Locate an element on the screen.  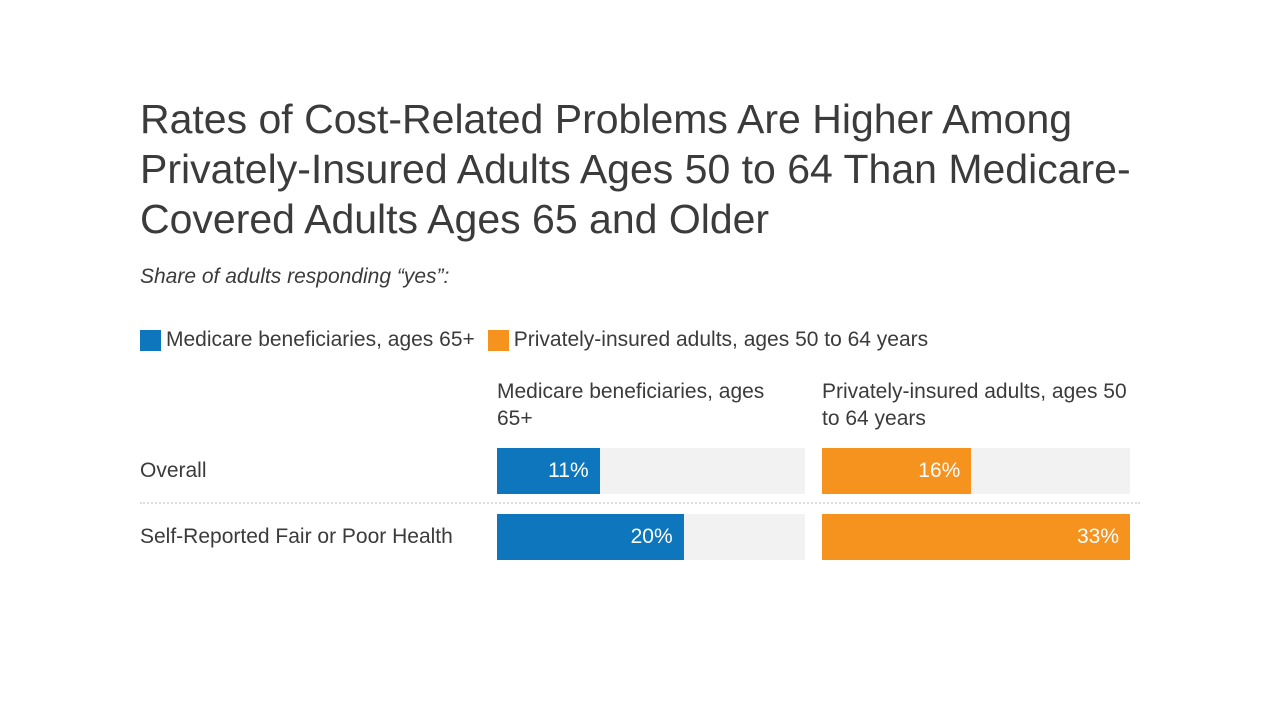
bar-medicare-overall: 11% is located at coordinates (548, 471).